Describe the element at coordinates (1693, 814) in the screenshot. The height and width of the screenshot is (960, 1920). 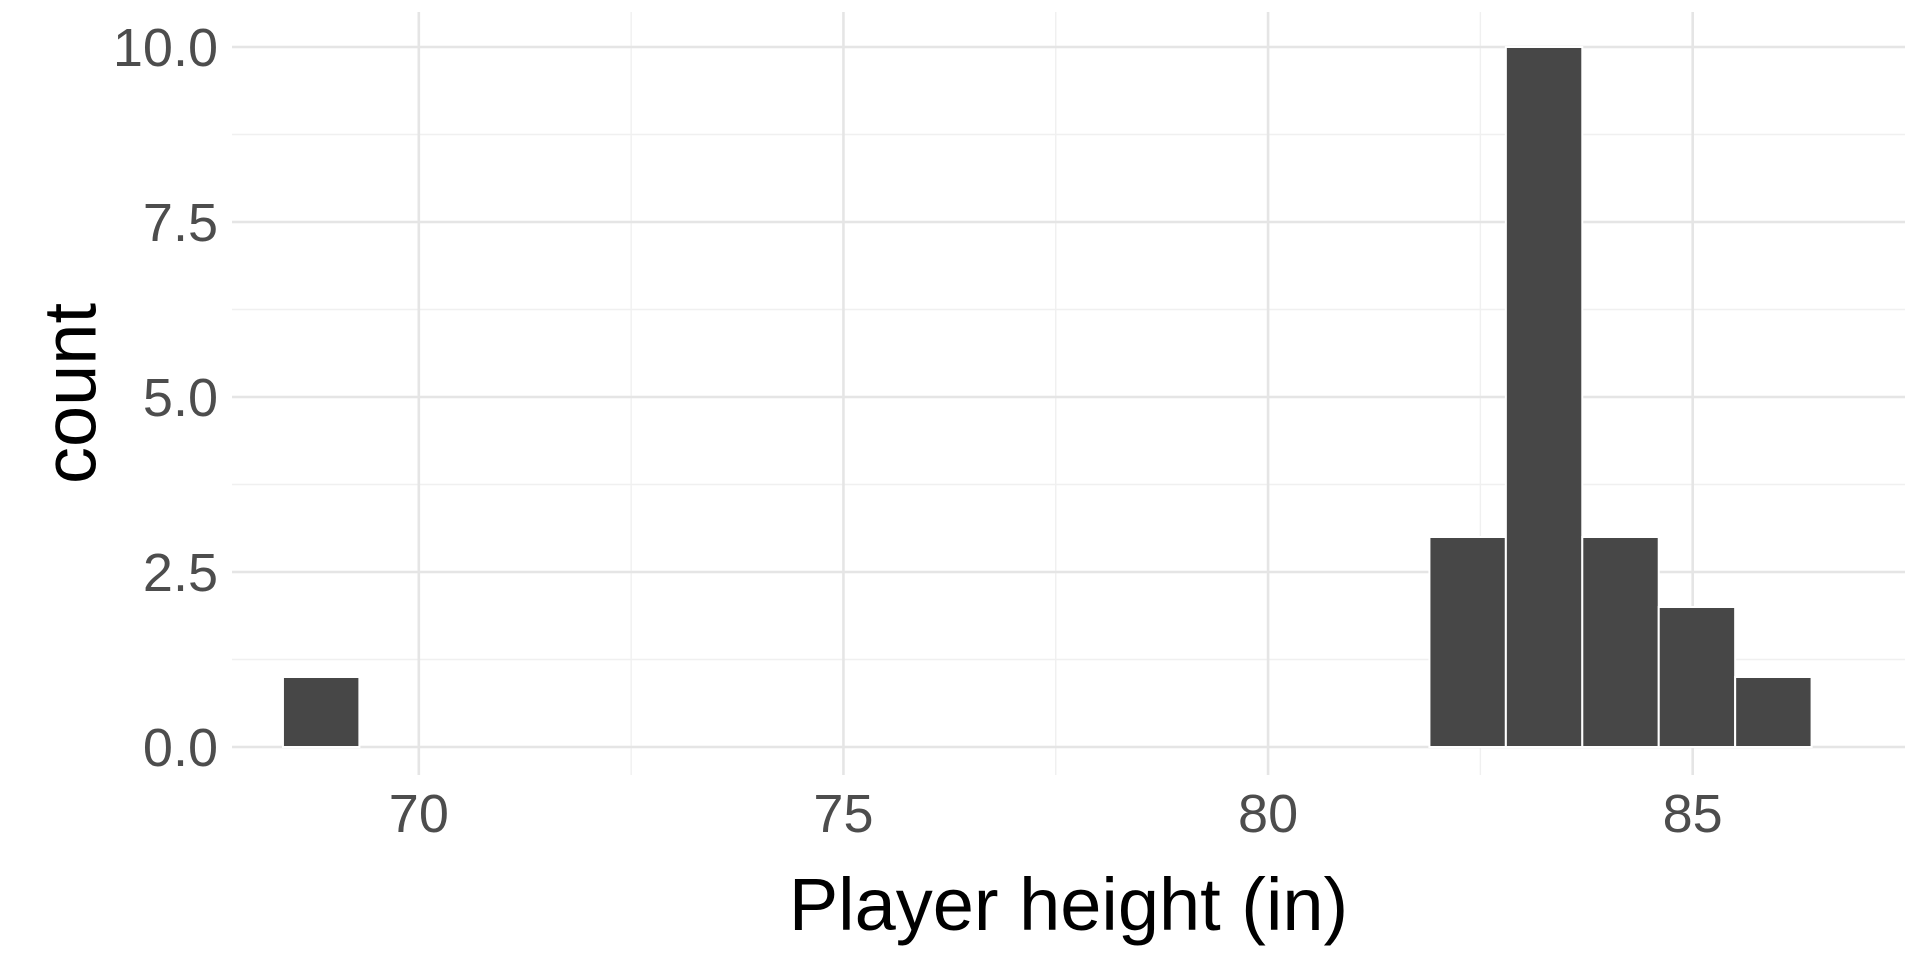
I see `x-tick-label: 85` at that location.